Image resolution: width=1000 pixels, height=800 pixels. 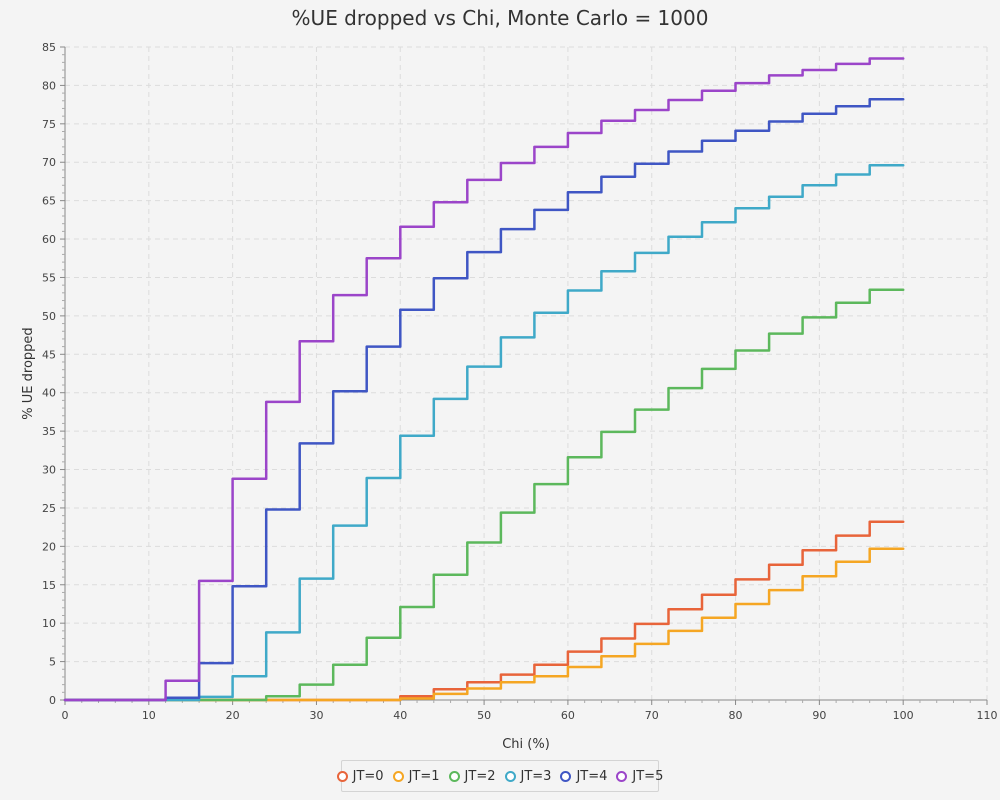 I want to click on y-tick-label: 45, so click(x=49, y=354).